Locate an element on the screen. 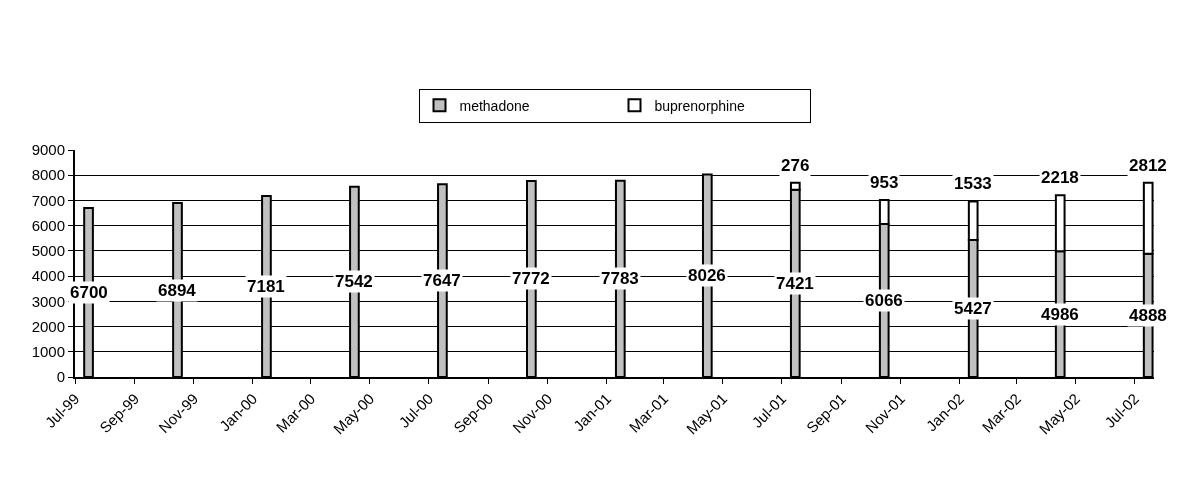 Image resolution: width=1184 pixels, height=477 pixels. data-label: 4888 is located at coordinates (1148, 315).